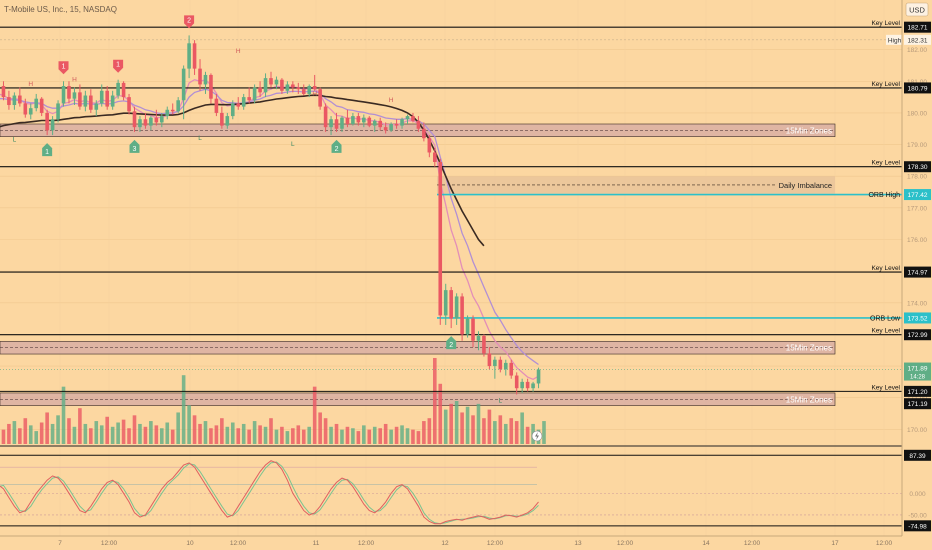 Image resolution: width=932 pixels, height=550 pixels. Describe the element at coordinates (918, 335) in the screenshot. I see `key-level-price: 172.99` at that location.